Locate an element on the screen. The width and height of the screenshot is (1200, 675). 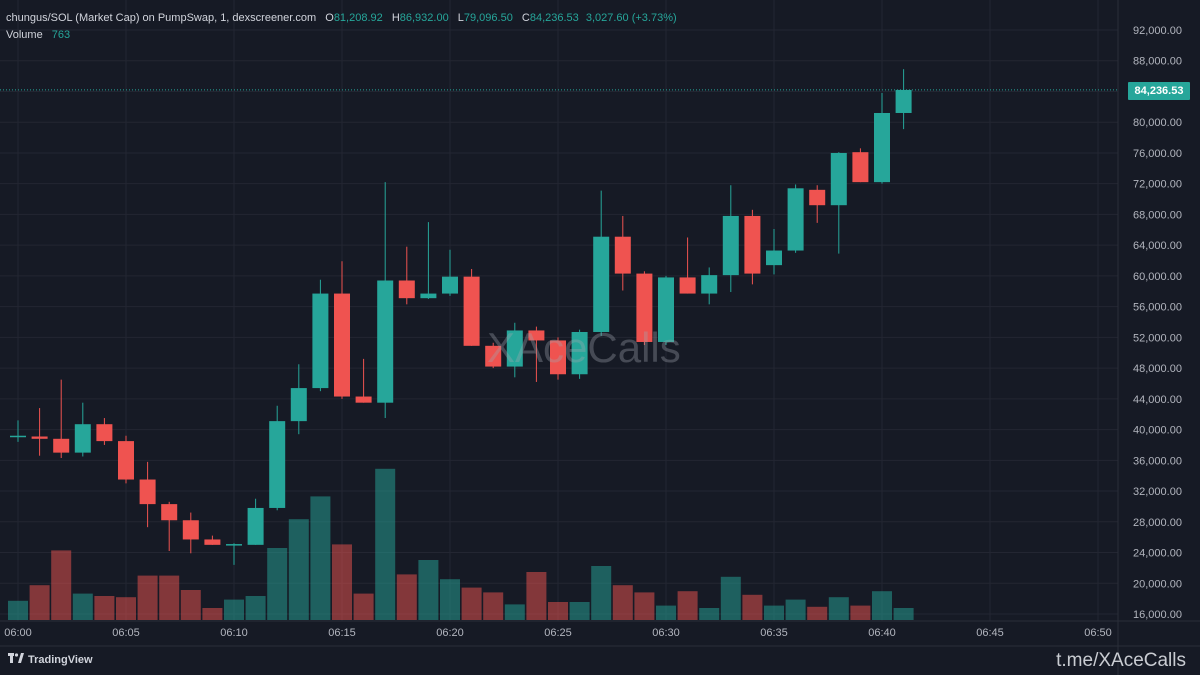
change-value: 3,027.60 (+3.73%) is located at coordinates (631, 18).